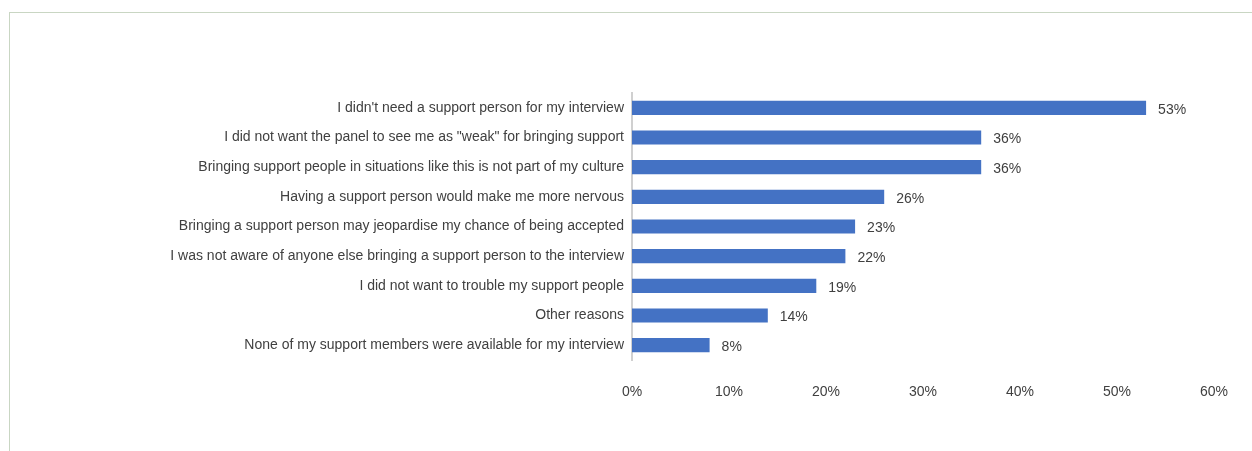 This screenshot has width=1252, height=451. I want to click on data-label: 8%, so click(731, 346).